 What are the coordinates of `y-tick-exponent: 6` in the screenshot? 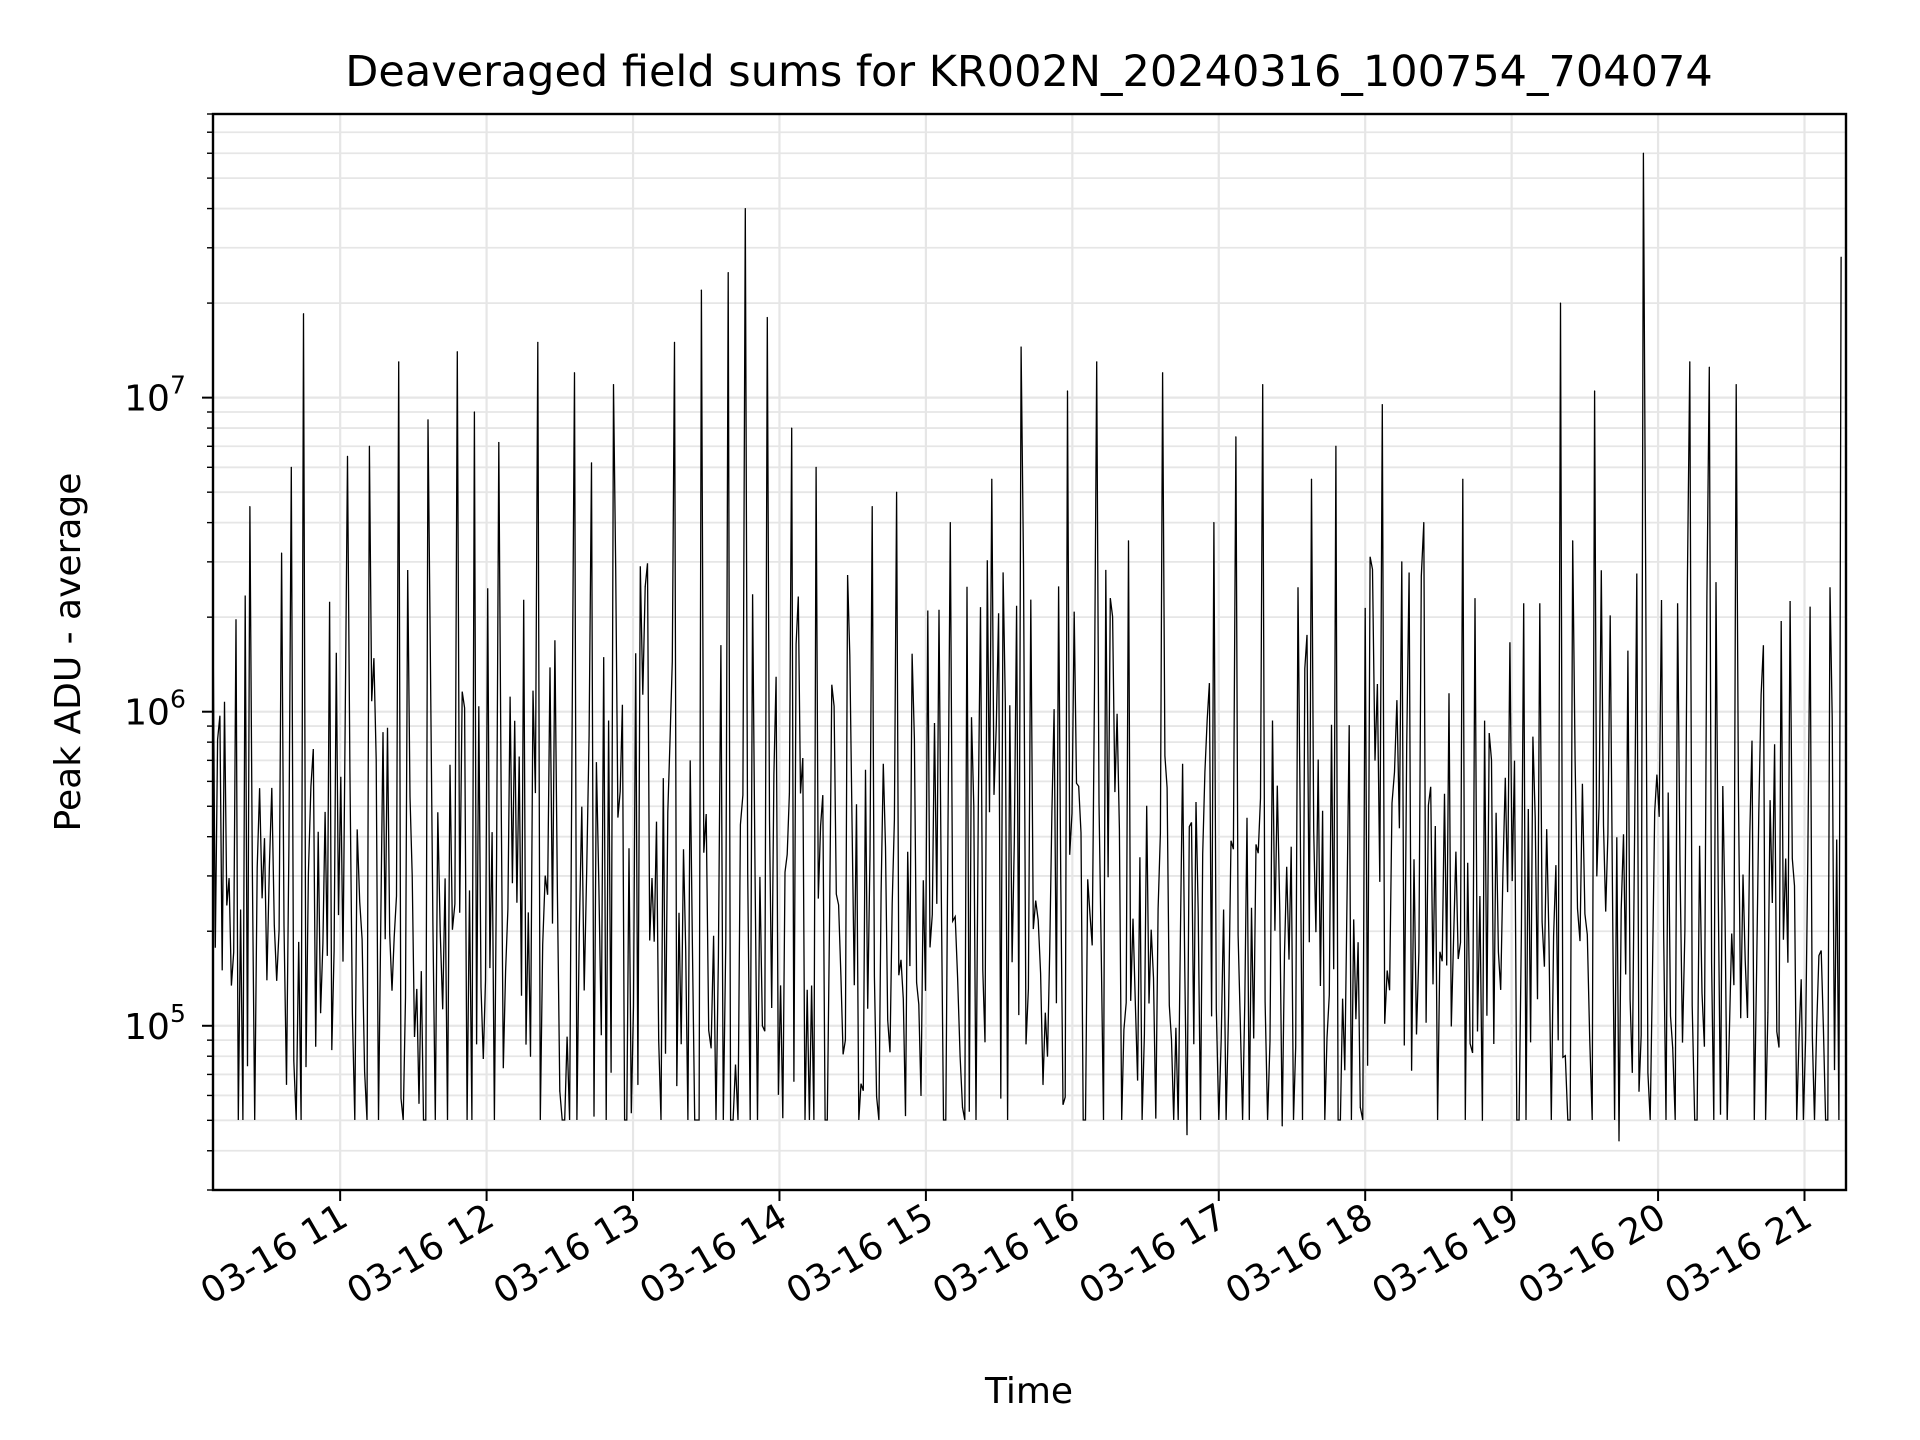 It's located at (178, 699).